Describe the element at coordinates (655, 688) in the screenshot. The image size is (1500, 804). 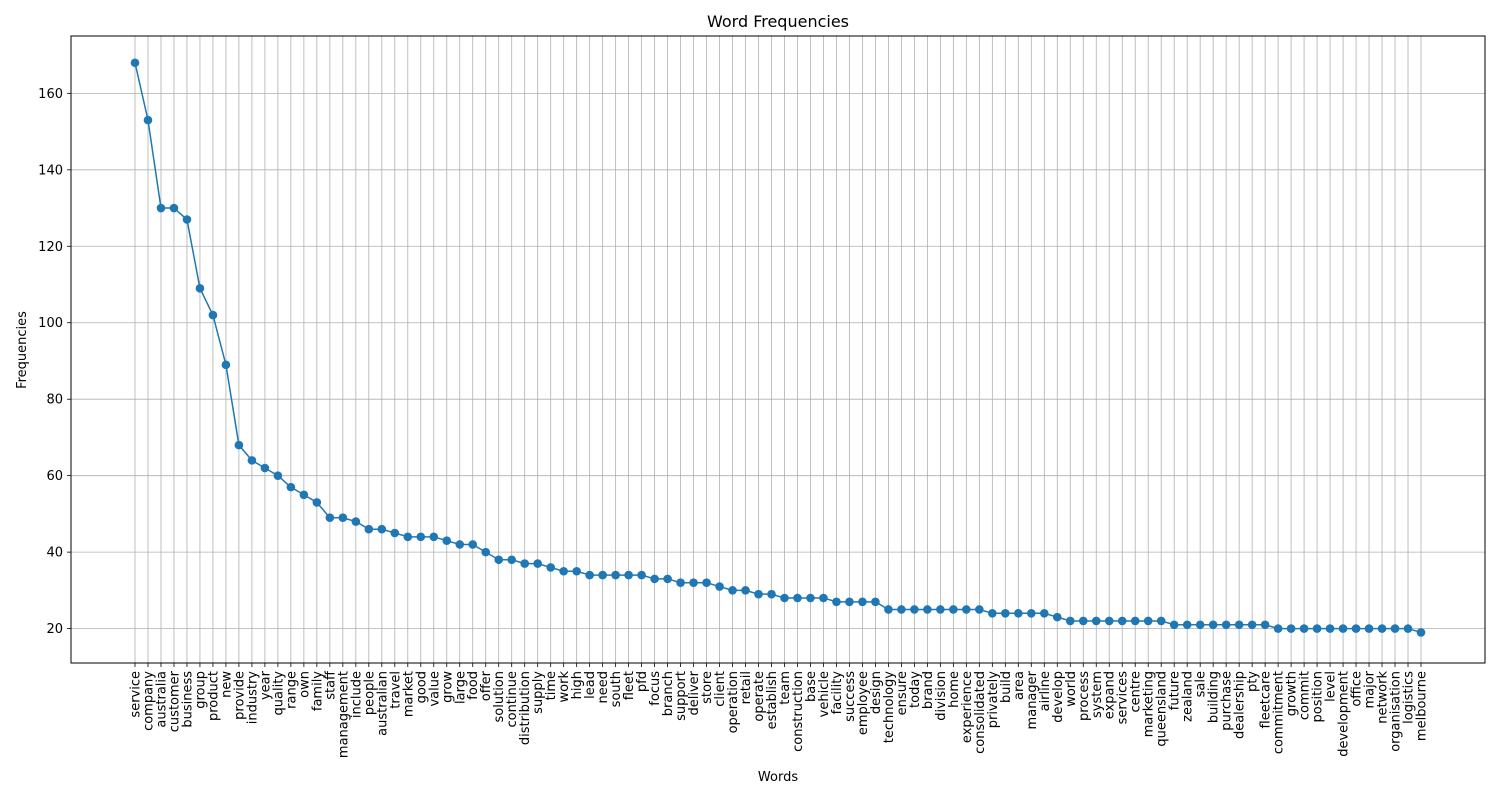
I see `x-tick-label: focus` at that location.